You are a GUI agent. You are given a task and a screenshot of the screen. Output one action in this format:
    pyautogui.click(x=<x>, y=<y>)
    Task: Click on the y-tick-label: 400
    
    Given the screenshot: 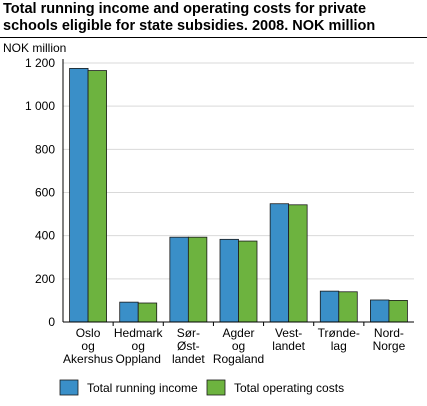 What is the action you would take?
    pyautogui.click(x=45, y=236)
    